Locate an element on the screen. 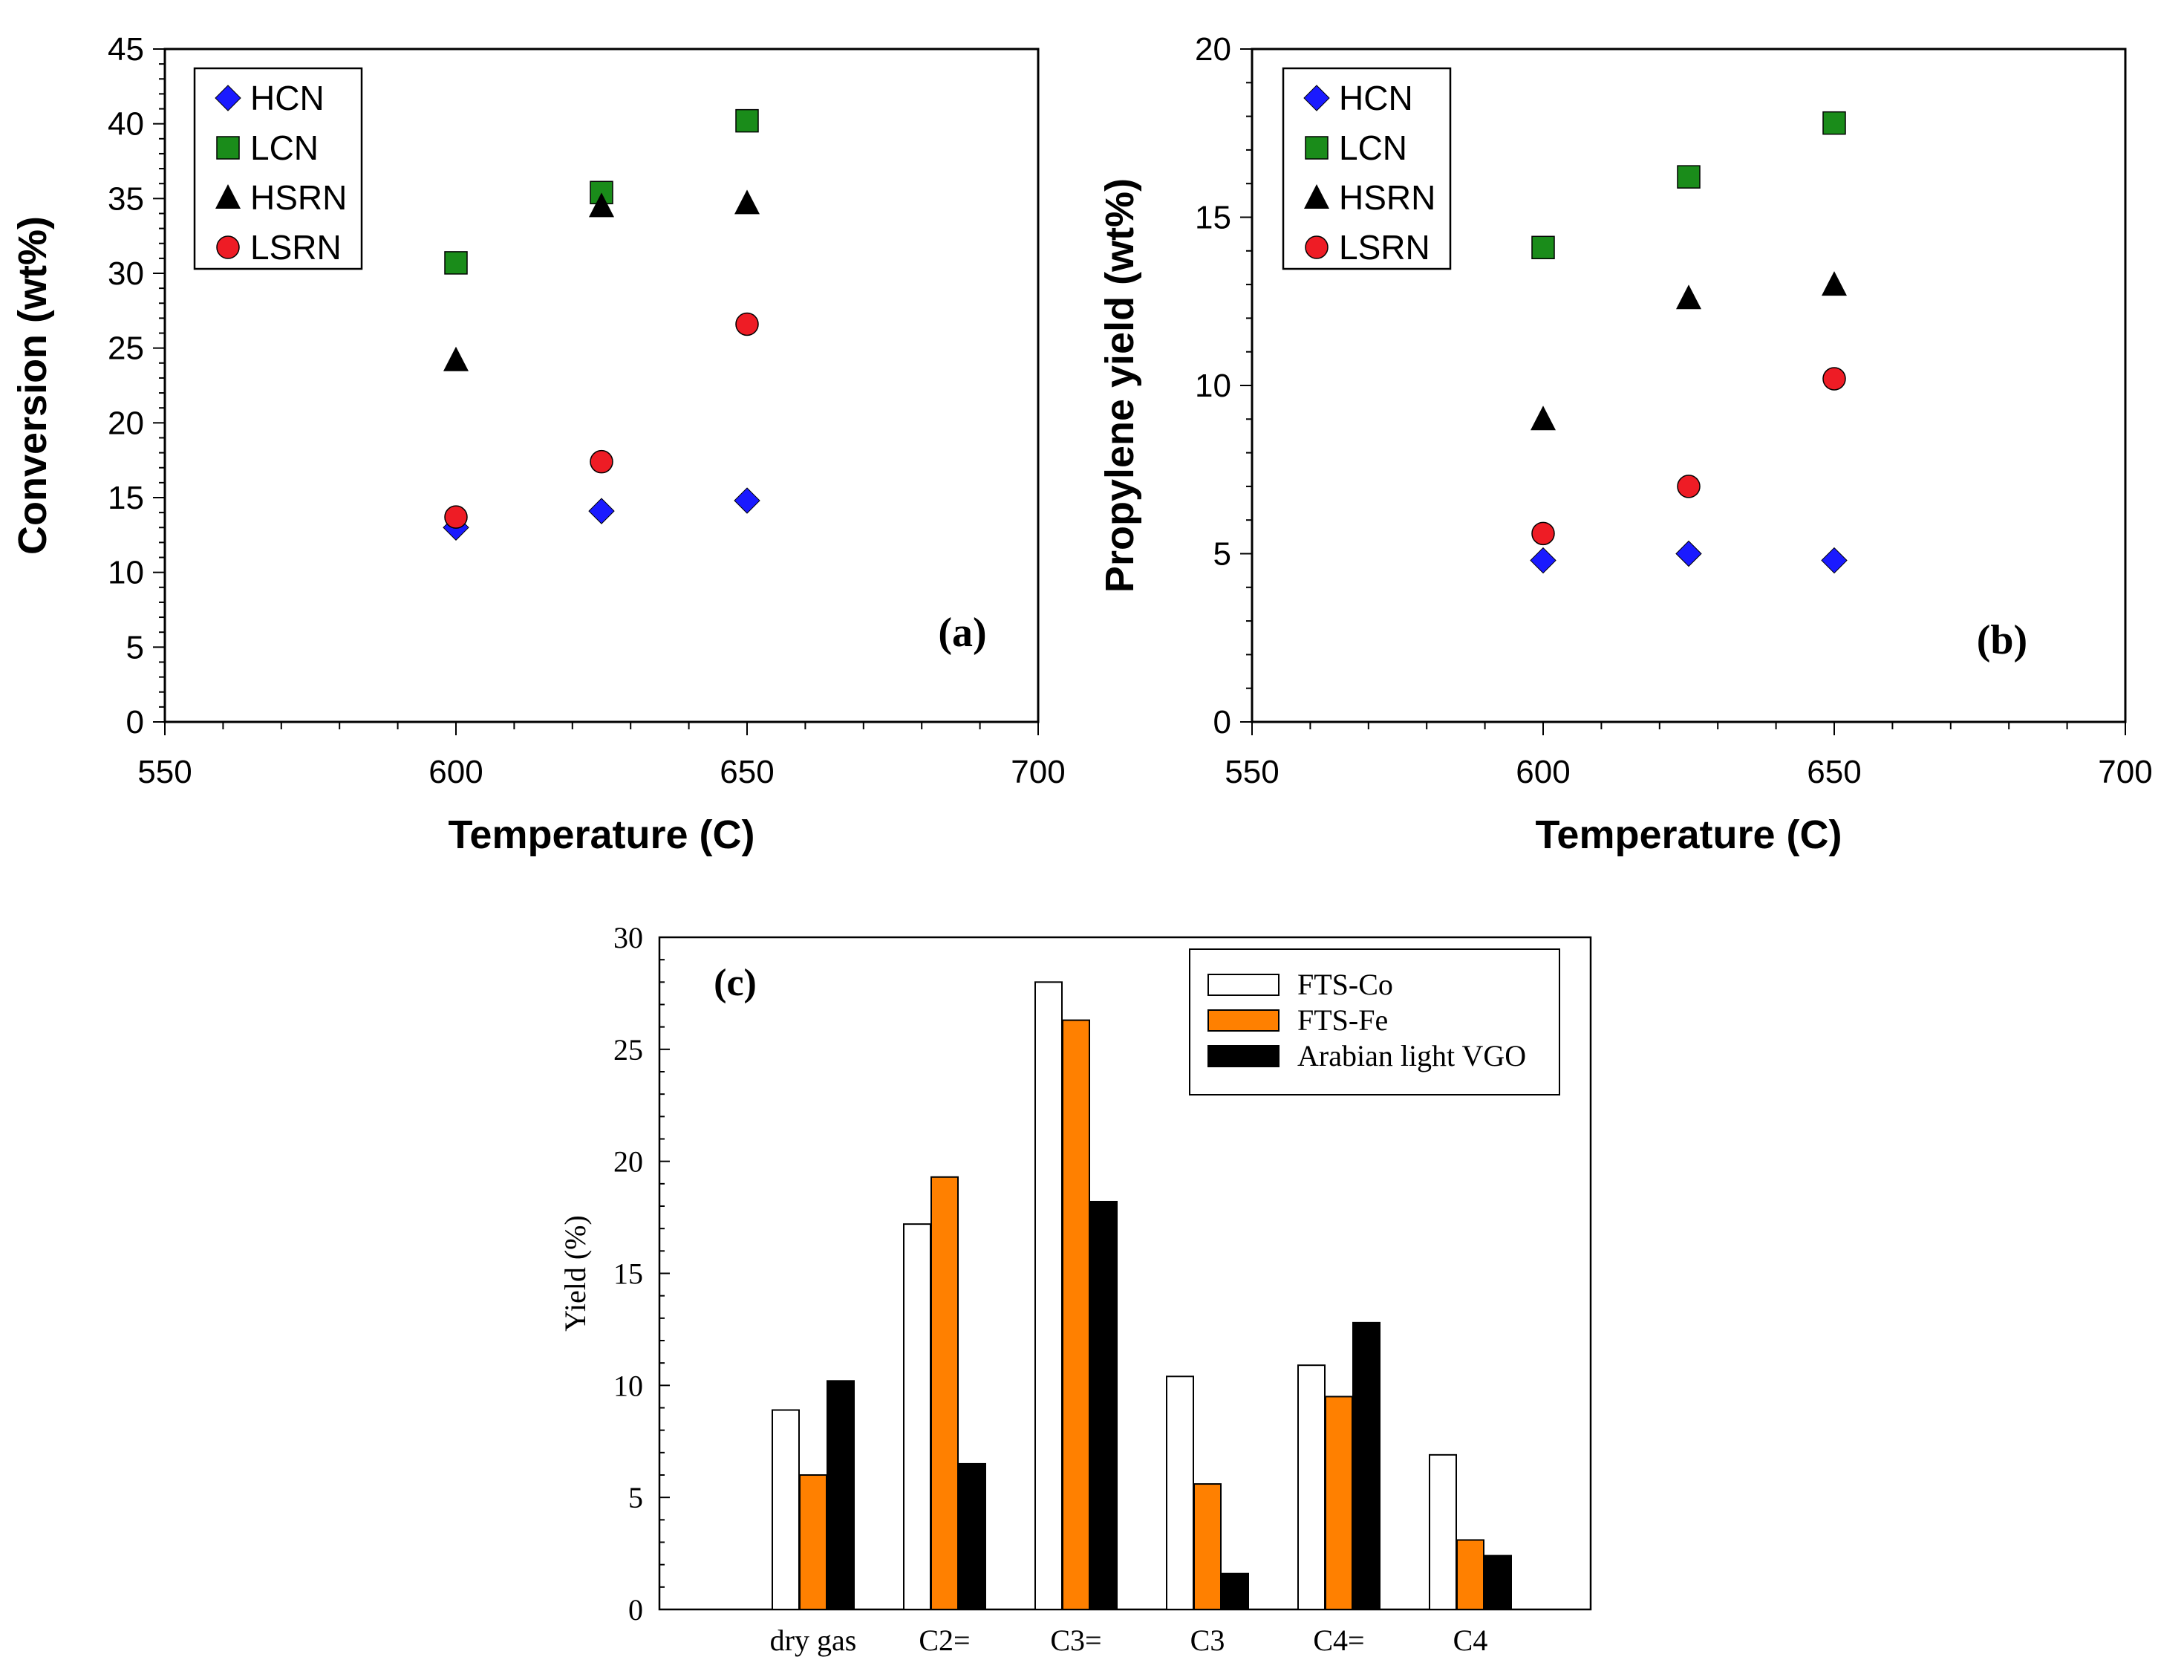  series-lcn is located at coordinates (602, 192).